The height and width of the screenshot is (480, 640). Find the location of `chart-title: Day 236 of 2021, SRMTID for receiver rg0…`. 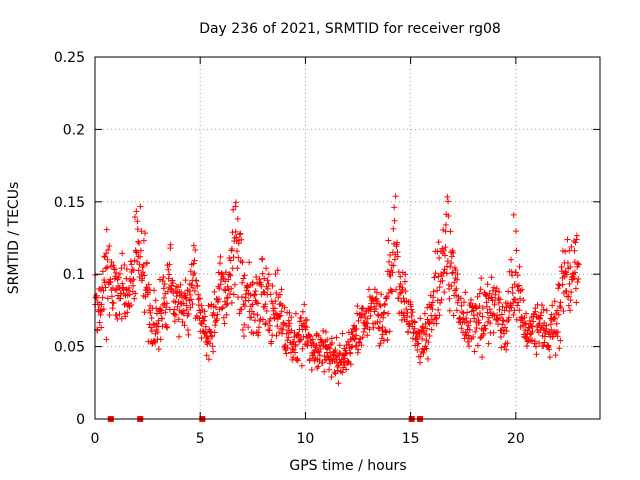

chart-title: Day 236 of 2021, SRMTID for receiver rg0… is located at coordinates (350, 29).